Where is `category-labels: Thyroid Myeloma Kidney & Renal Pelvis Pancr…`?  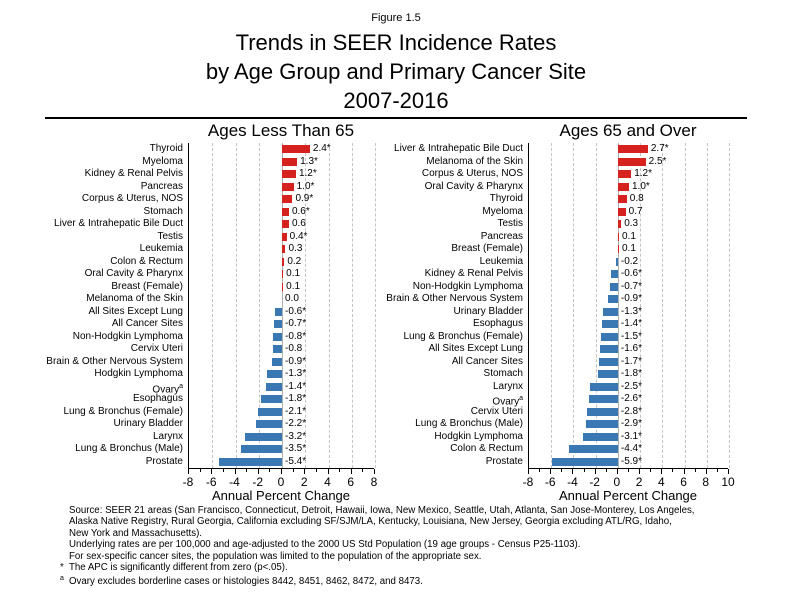
category-labels: Thyroid Myeloma Kidney & Renal Pelvis Pancr… is located at coordinates (113, 305).